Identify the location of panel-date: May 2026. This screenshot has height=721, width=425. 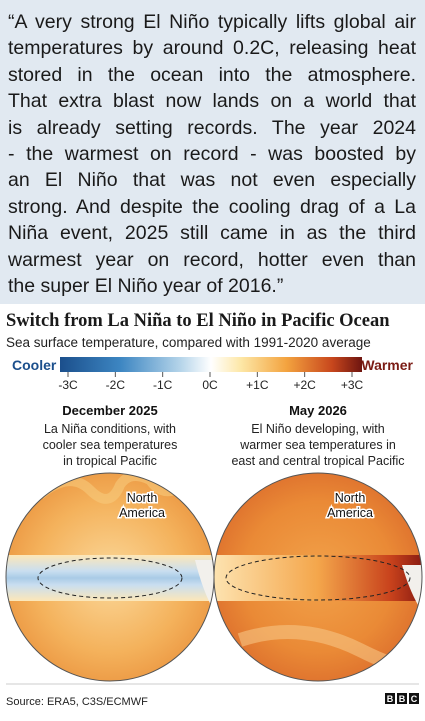
(318, 410).